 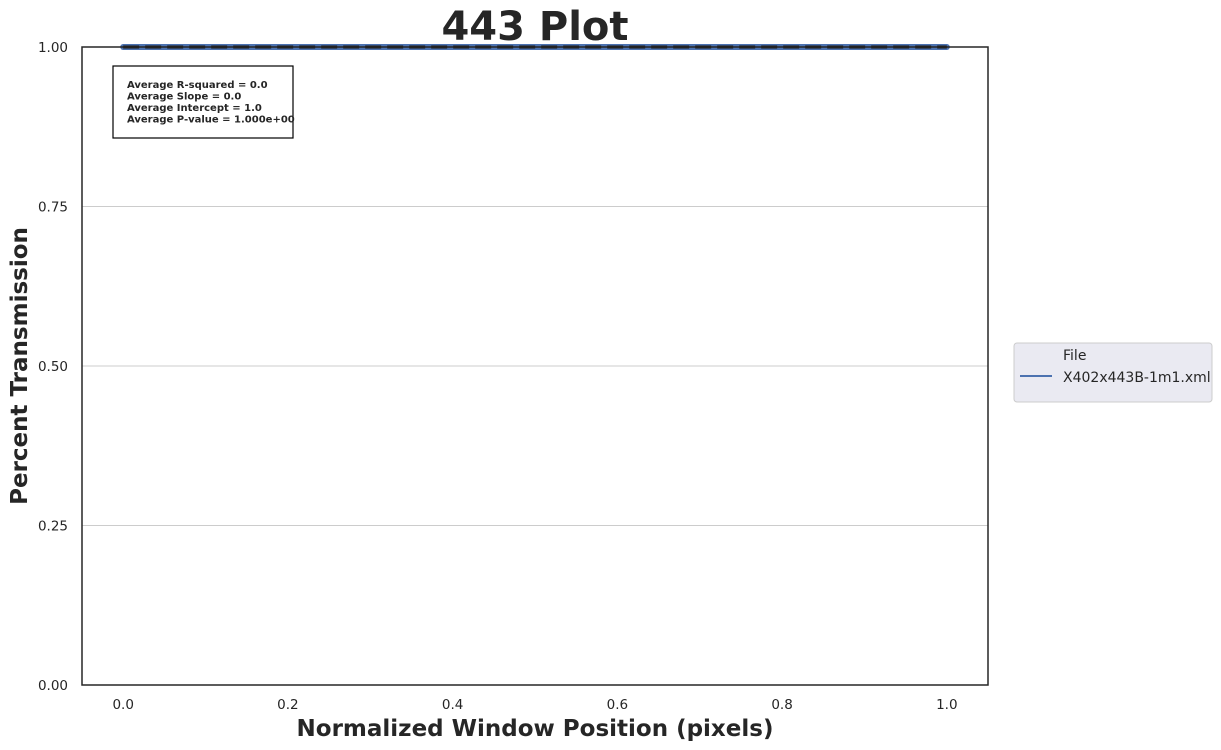 What do you see at coordinates (194, 108) in the screenshot?
I see `stats-intercept: Average Intercept = 1.0` at bounding box center [194, 108].